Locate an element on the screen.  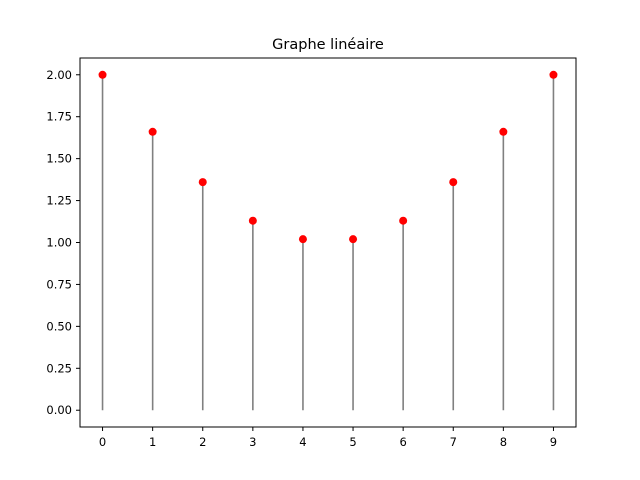
x-tick-label-2: 2 is located at coordinates (202, 442).